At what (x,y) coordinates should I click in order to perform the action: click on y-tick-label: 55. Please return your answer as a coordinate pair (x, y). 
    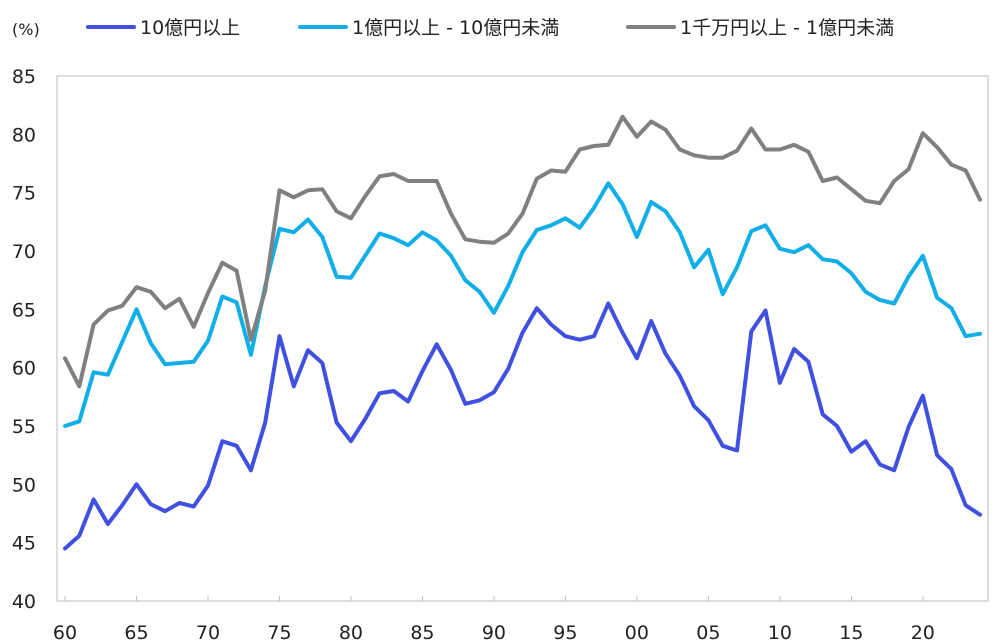
    Looking at the image, I should click on (24, 427).